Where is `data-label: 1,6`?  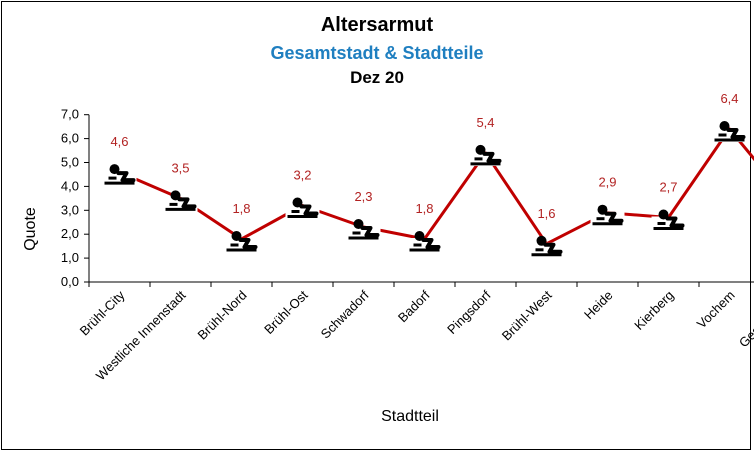
data-label: 1,6 is located at coordinates (546, 213).